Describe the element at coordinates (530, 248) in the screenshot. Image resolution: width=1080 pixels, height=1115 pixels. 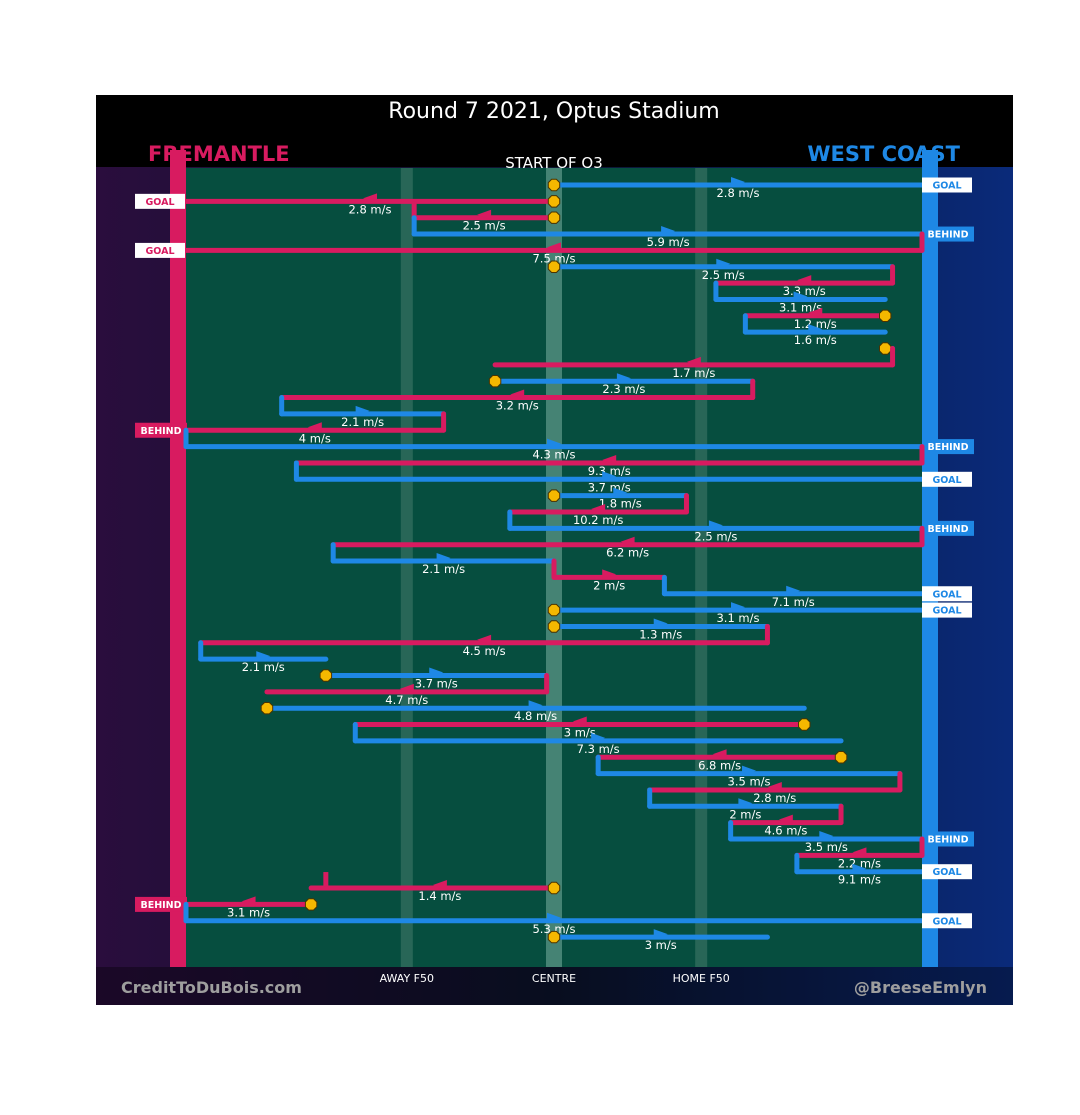
I see `chain-row: 7.5 m/s GOAL` at that location.